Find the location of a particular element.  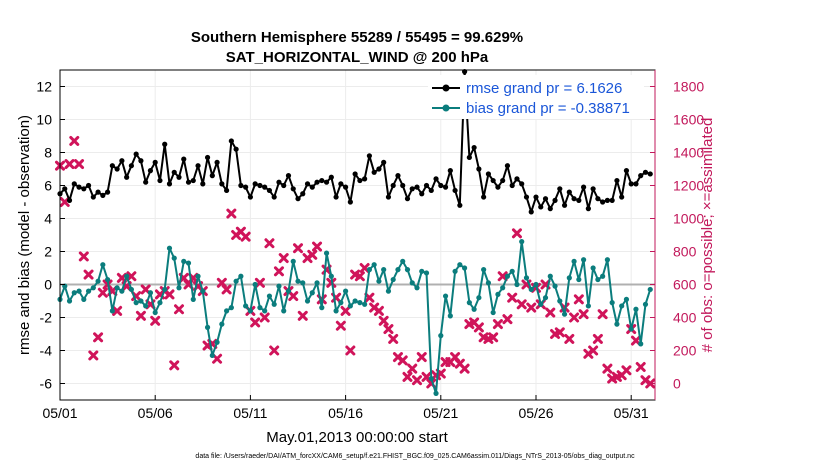

y-tick-label: 4 is located at coordinates (48, 219).